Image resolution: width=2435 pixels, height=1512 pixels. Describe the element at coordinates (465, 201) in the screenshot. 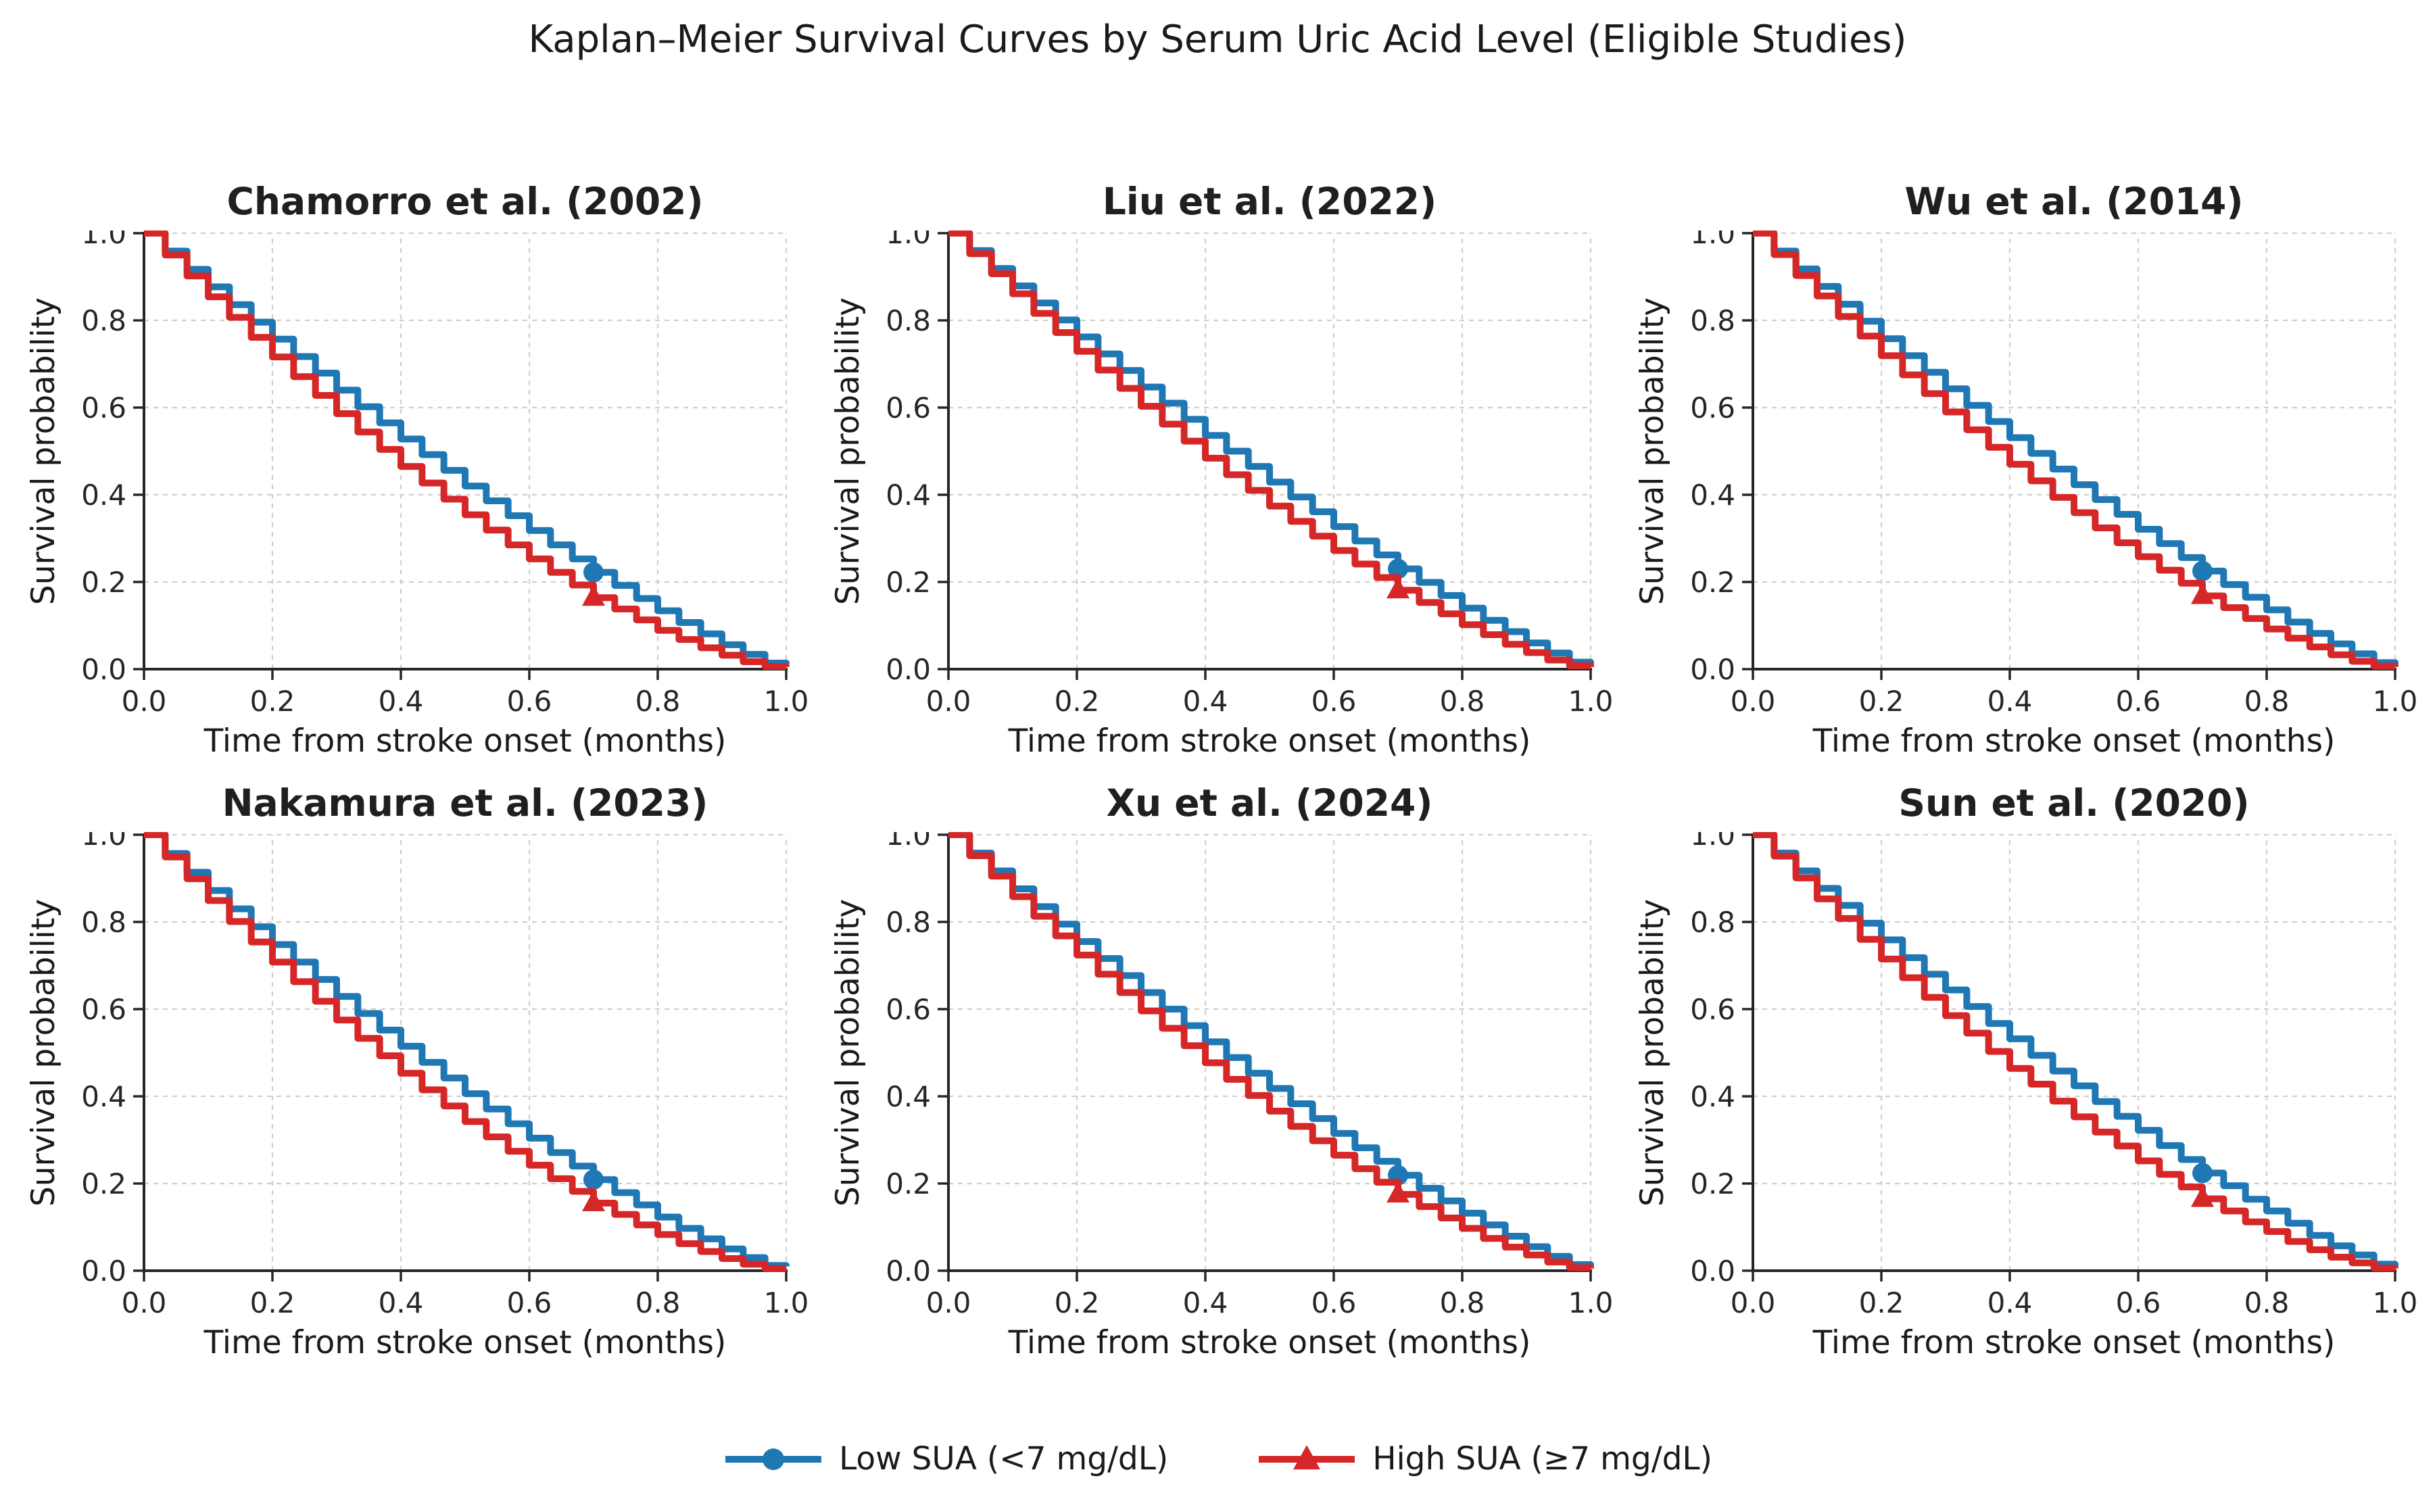

I see `subplot-title: Chamorro et al. (2002)` at that location.